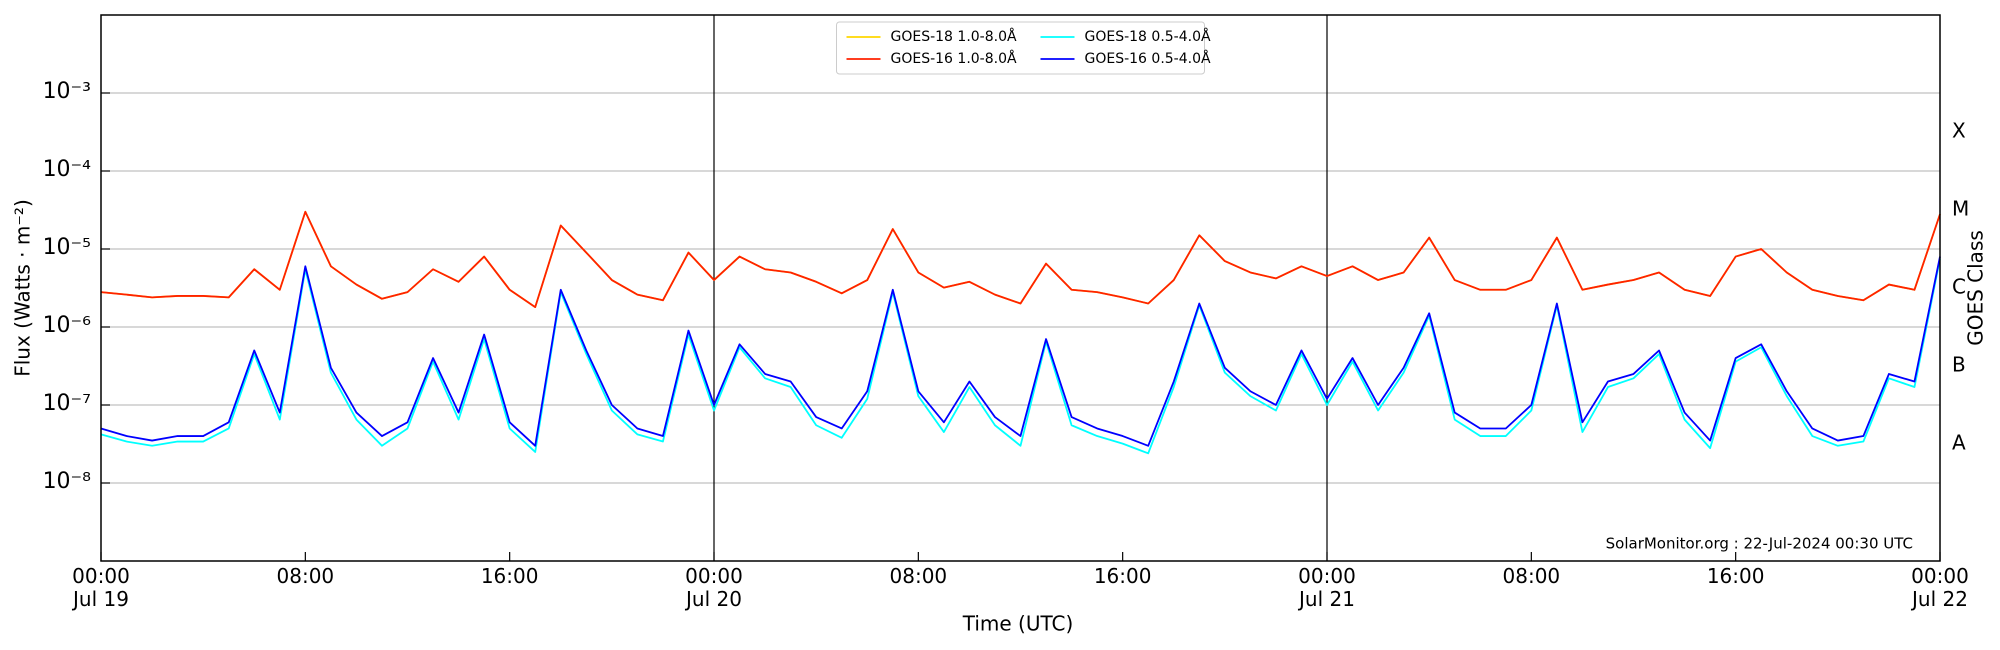  What do you see at coordinates (67, 247) in the screenshot?
I see `y-tick-label: 10⁻⁵` at bounding box center [67, 247].